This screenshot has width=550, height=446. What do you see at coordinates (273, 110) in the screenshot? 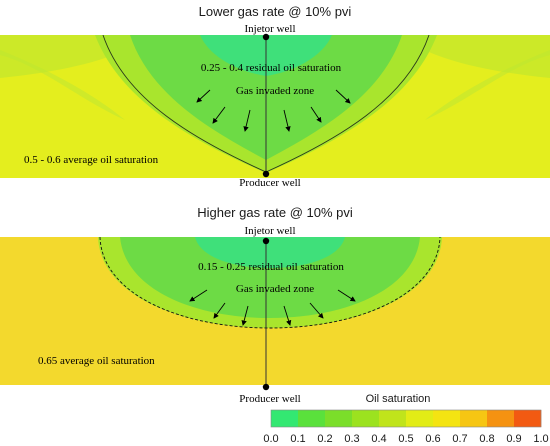
I see `top-flow-arrows` at bounding box center [273, 110].